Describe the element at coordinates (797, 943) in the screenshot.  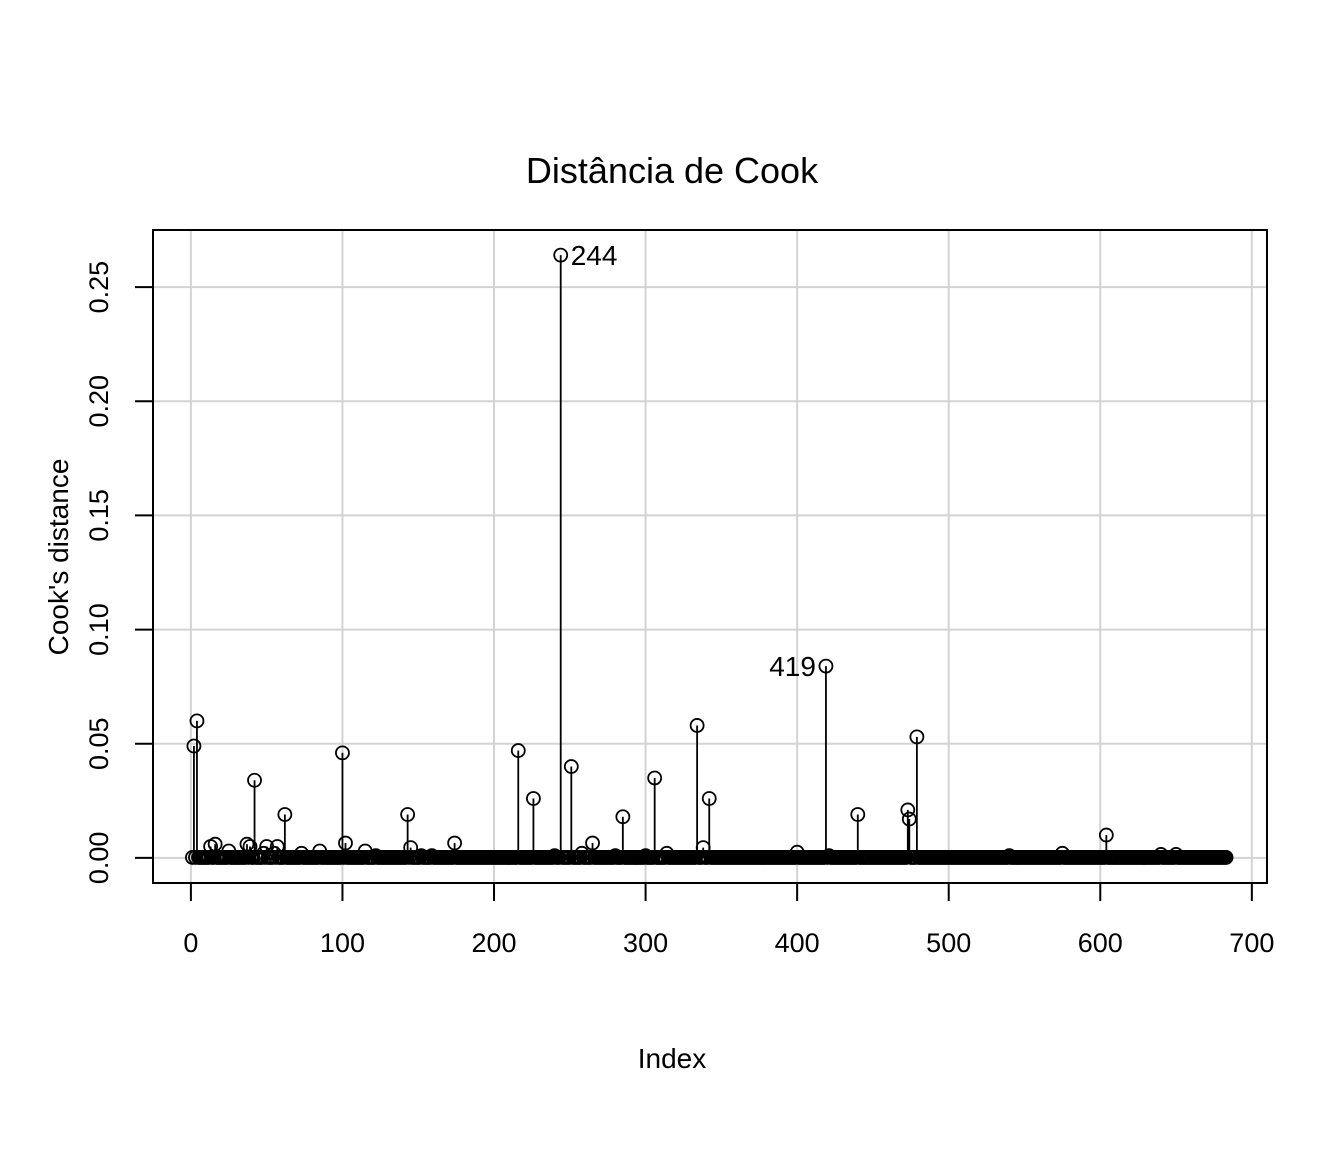
I see `x-tick-label: 400` at that location.